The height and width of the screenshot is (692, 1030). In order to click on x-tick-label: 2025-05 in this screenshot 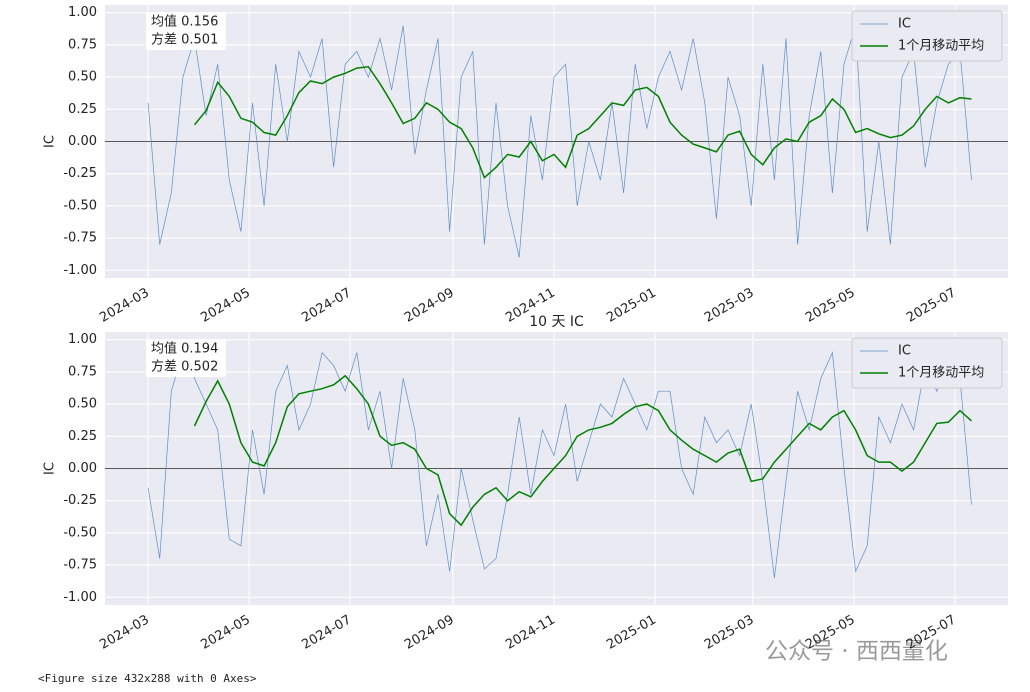, I will do `click(830, 306)`.